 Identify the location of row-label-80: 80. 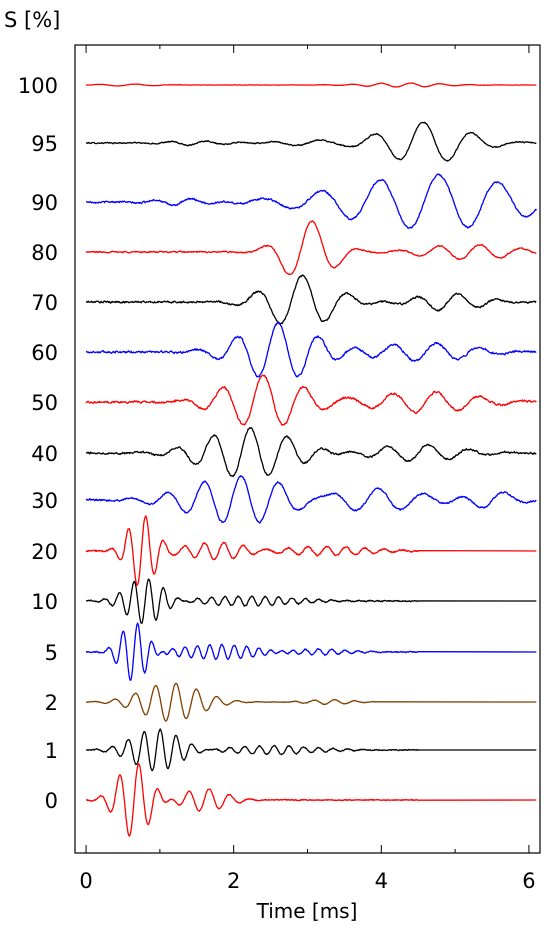
(44, 253).